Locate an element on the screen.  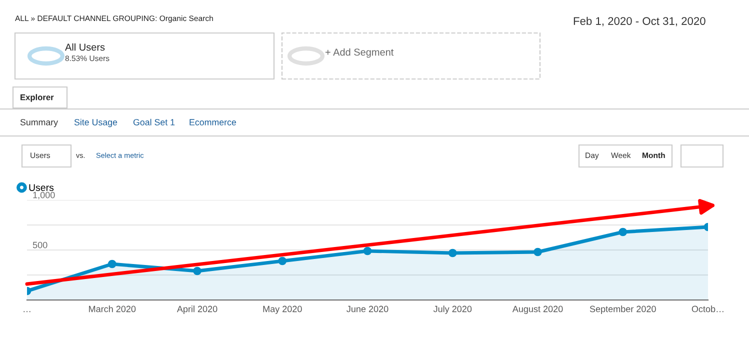
x-tick-label: September 2020 is located at coordinates (623, 310).